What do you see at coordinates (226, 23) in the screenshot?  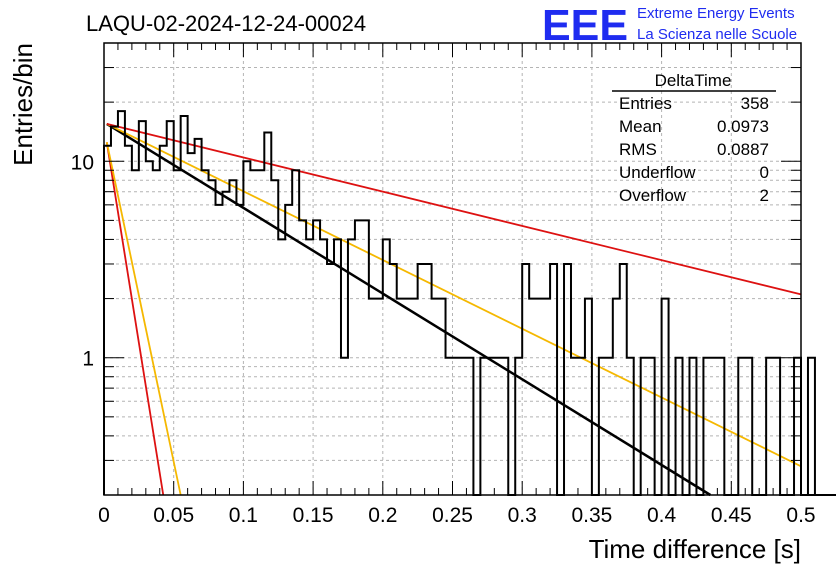 I see `chart-title: LAQU-02-2024-12-24-00024` at bounding box center [226, 23].